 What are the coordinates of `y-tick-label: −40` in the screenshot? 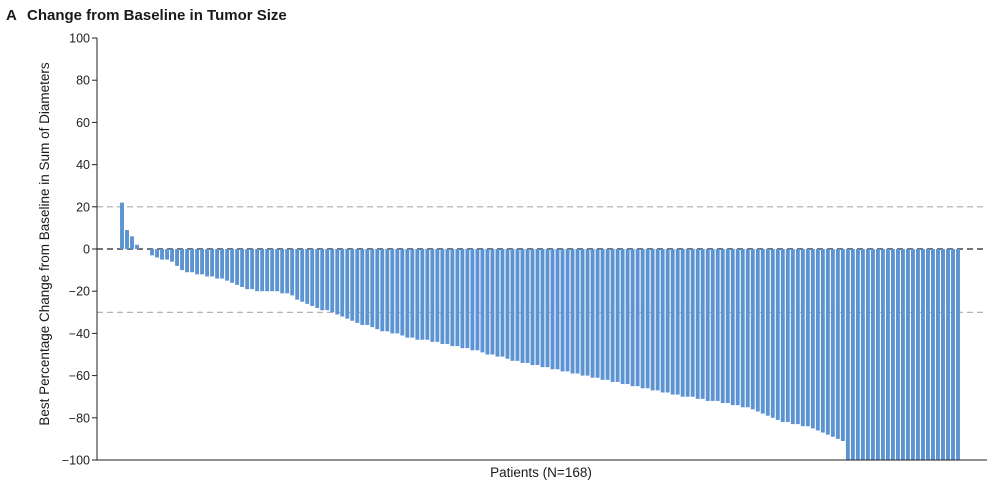 It's located at (79, 334).